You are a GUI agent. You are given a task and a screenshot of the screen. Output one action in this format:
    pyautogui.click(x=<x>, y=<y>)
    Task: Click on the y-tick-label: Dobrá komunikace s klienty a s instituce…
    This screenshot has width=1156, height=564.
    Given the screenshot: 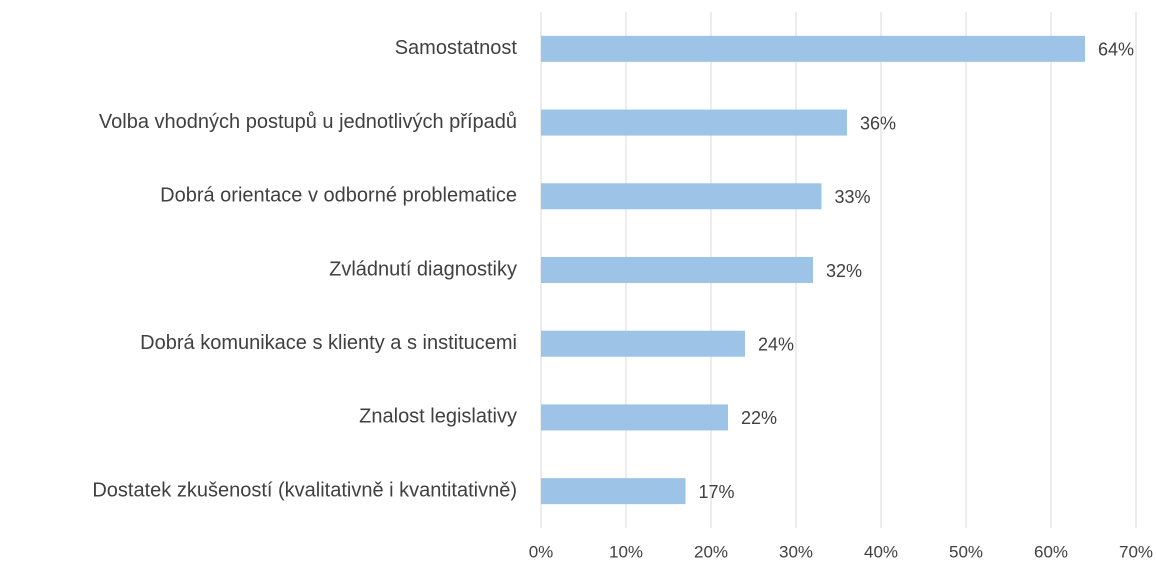 What is the action you would take?
    pyautogui.click(x=328, y=343)
    